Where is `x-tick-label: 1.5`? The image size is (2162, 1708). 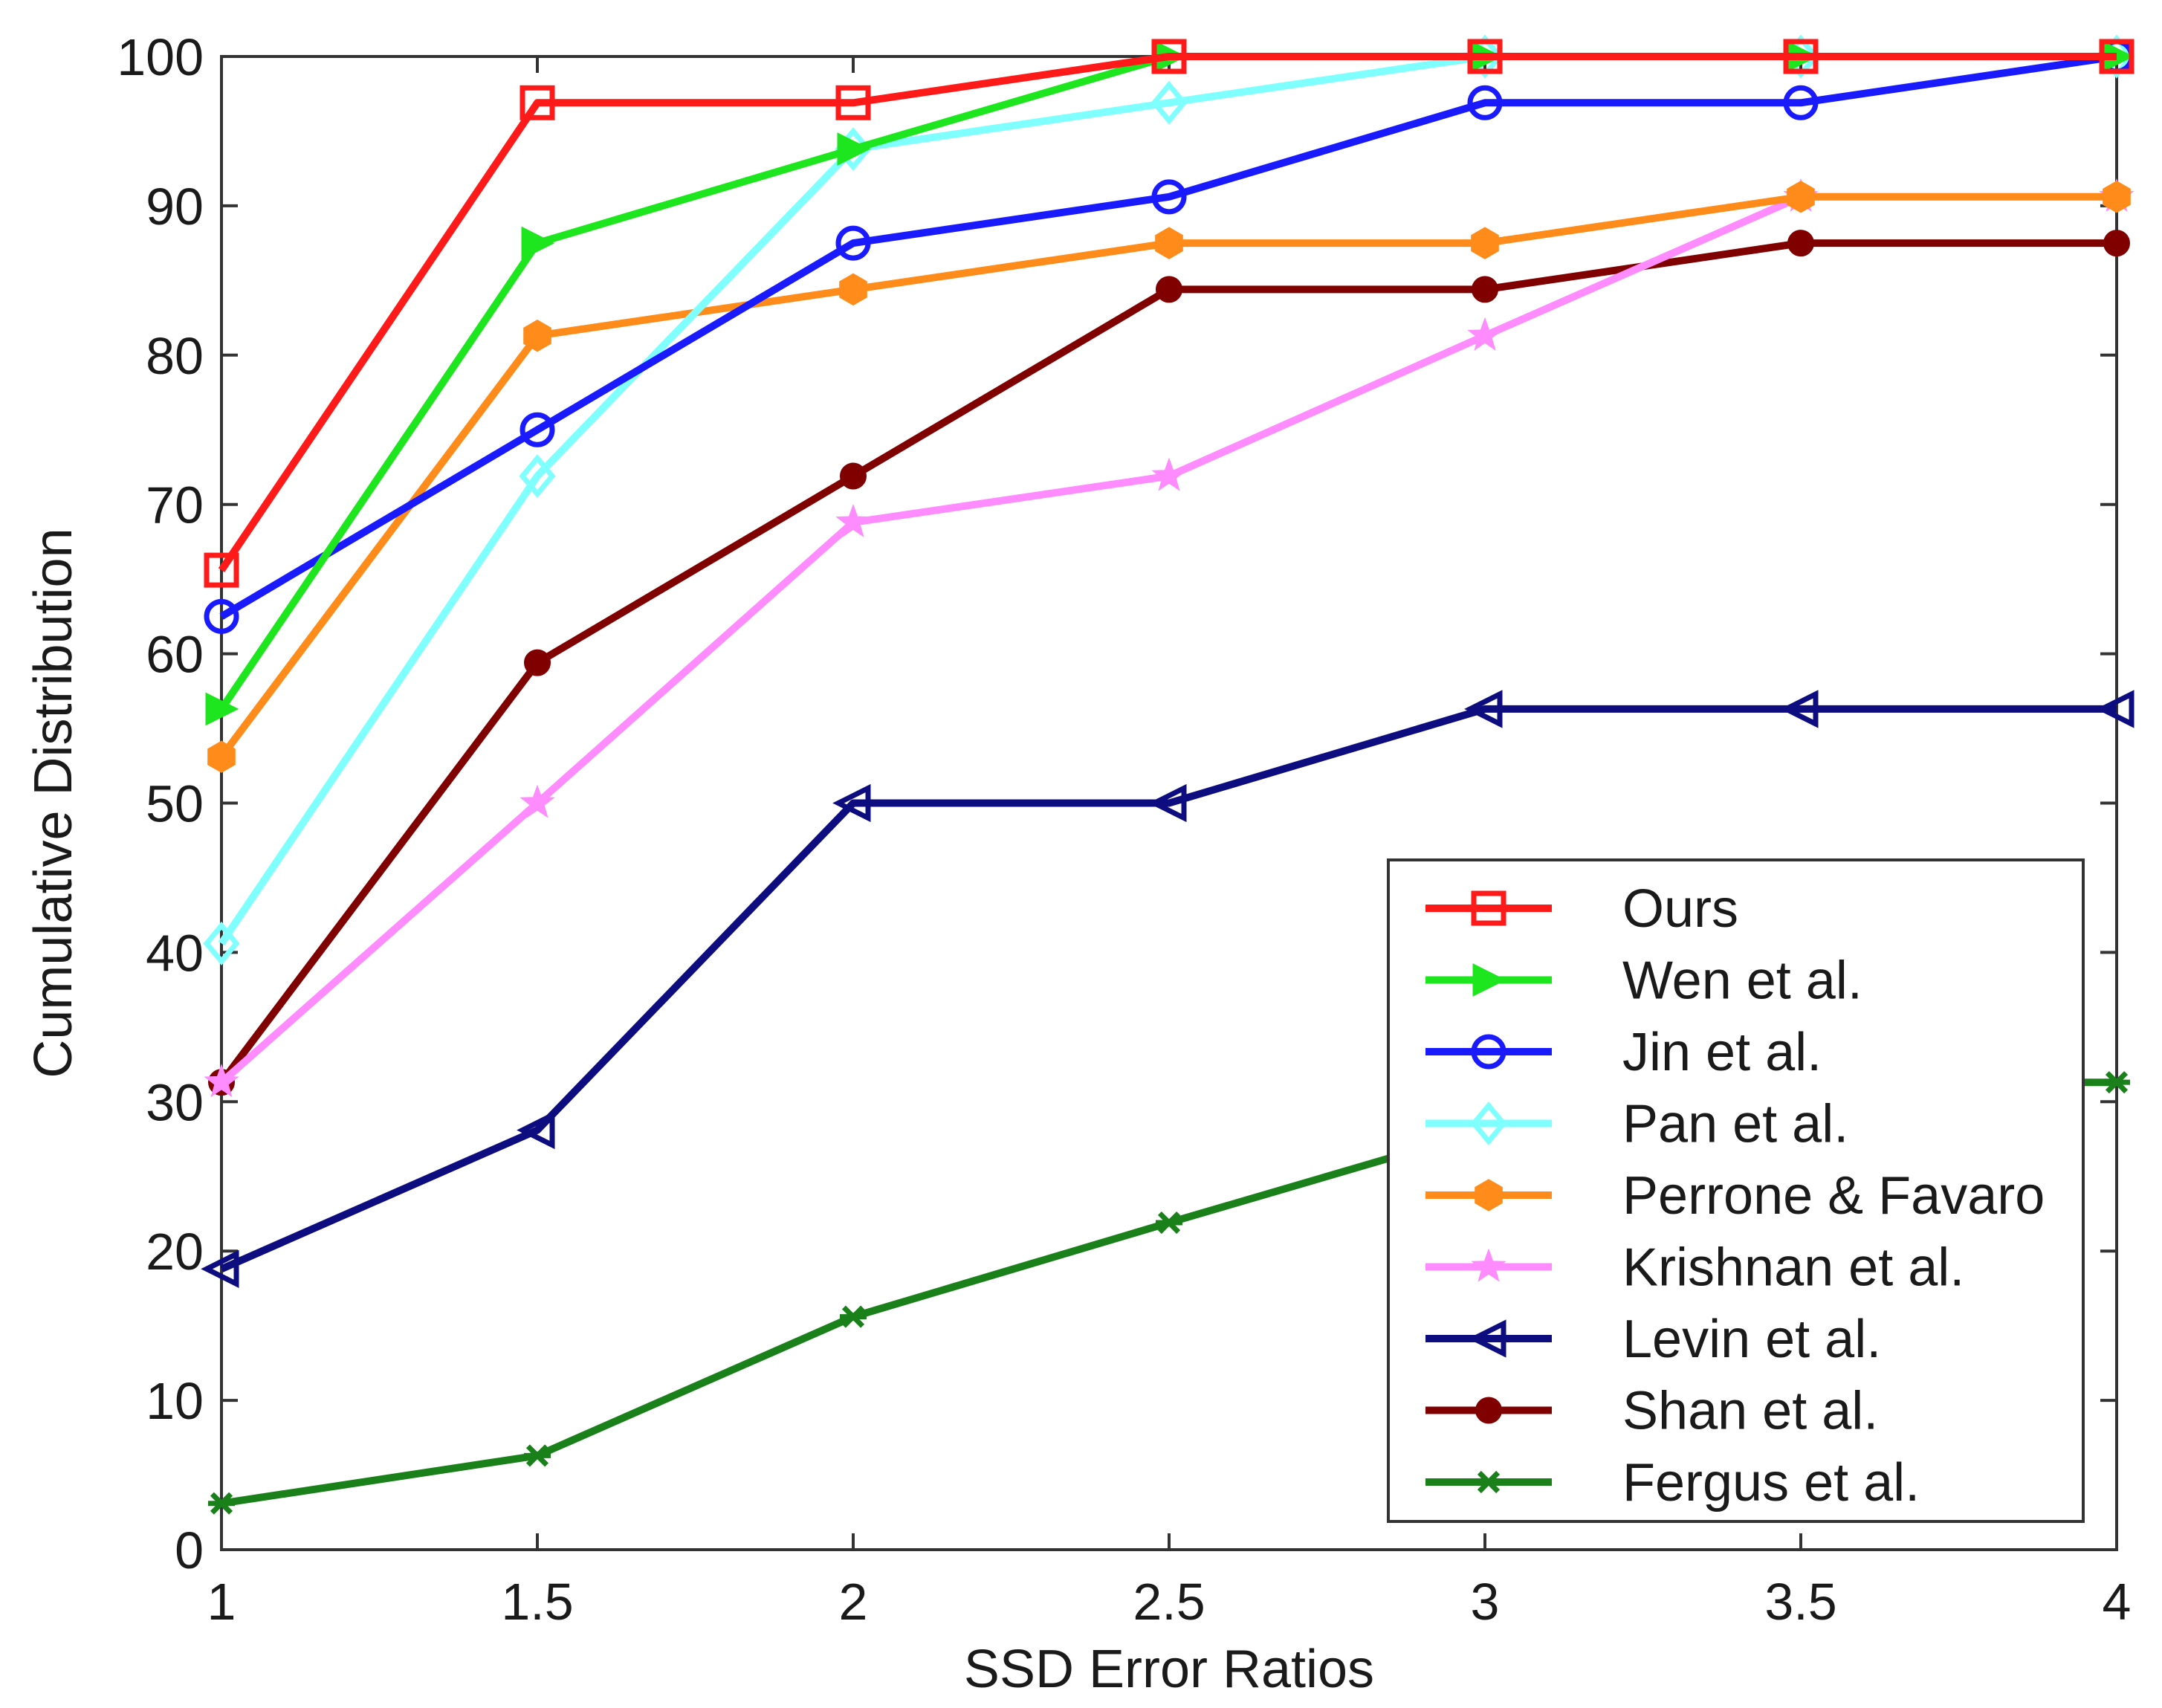
x-tick-label: 1.5 is located at coordinates (537, 1602).